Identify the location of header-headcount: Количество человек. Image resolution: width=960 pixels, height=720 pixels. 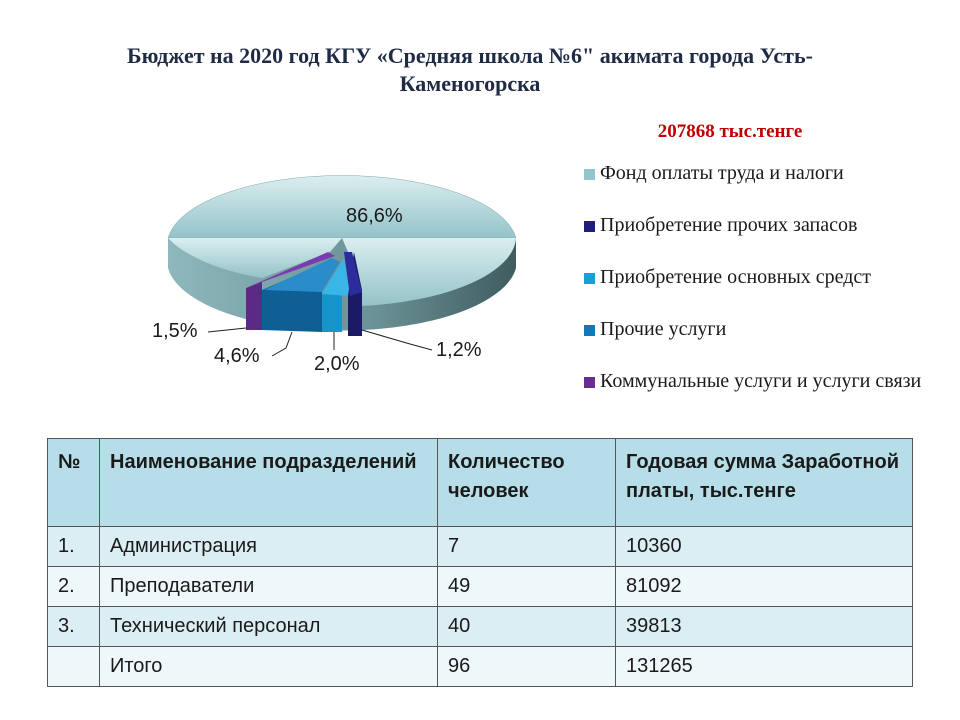
(526, 482).